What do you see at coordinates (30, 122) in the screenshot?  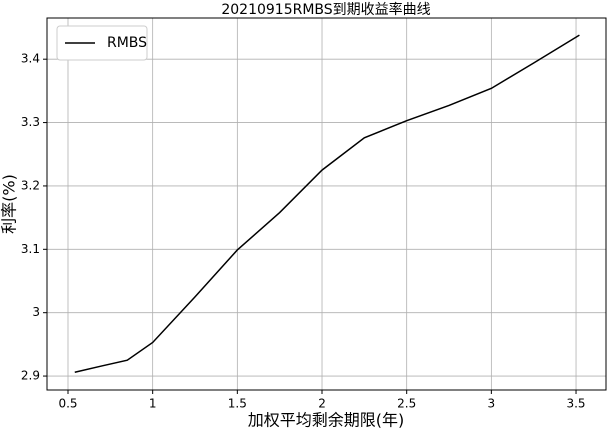 I see `y-tick-label: 3.3` at bounding box center [30, 122].